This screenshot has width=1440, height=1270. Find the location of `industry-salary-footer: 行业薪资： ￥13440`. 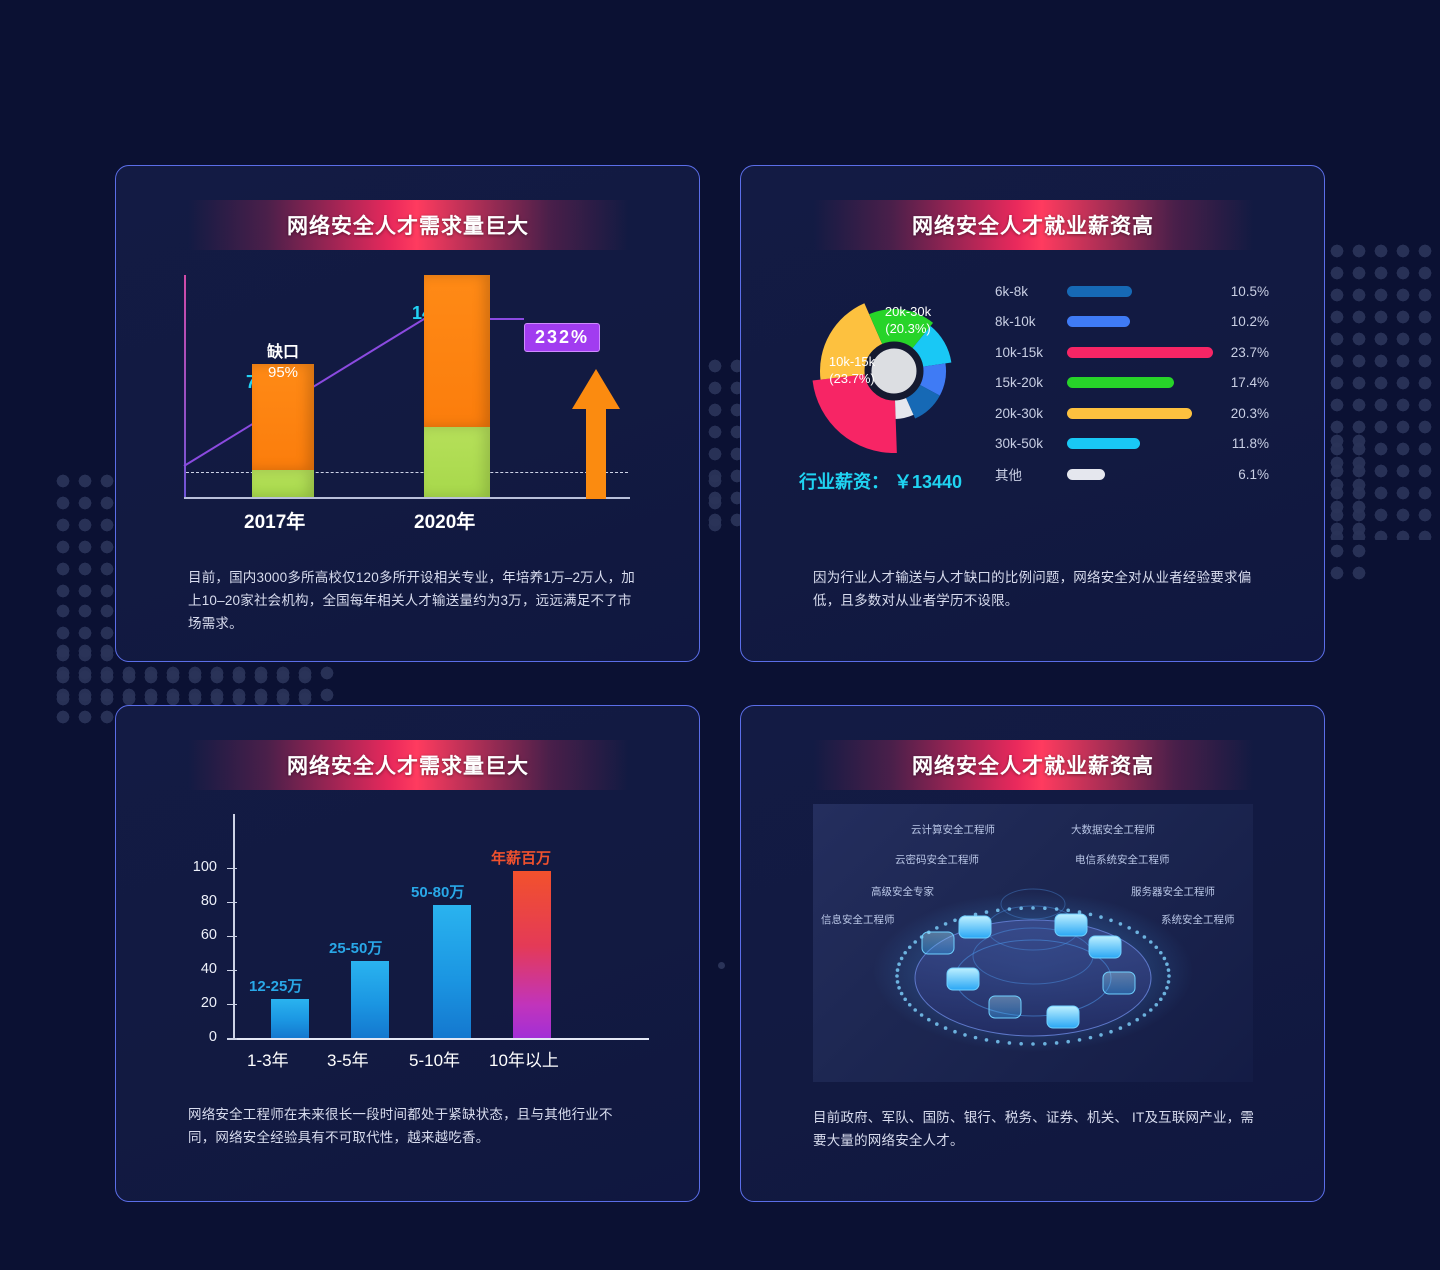

industry-salary-footer: 行业薪资： ￥13440 is located at coordinates (881, 482).